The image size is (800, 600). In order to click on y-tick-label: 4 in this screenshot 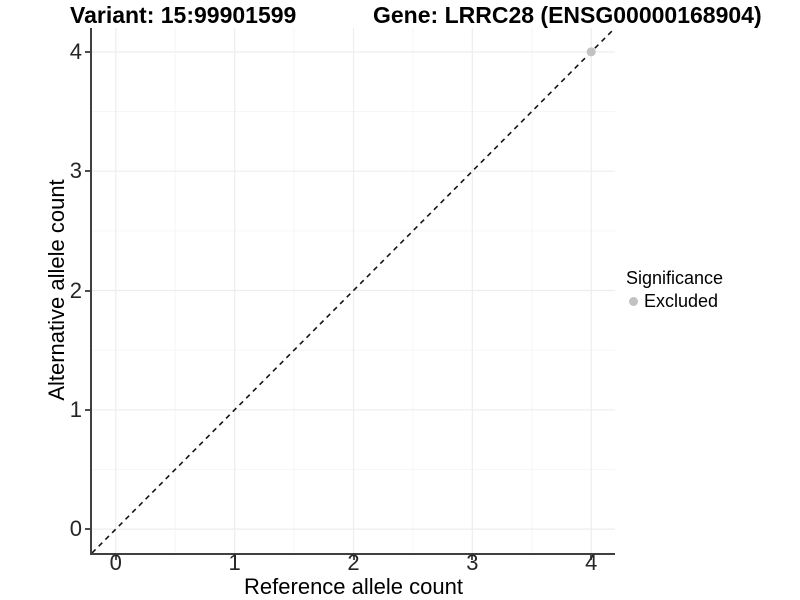, I will do `click(75, 51)`.